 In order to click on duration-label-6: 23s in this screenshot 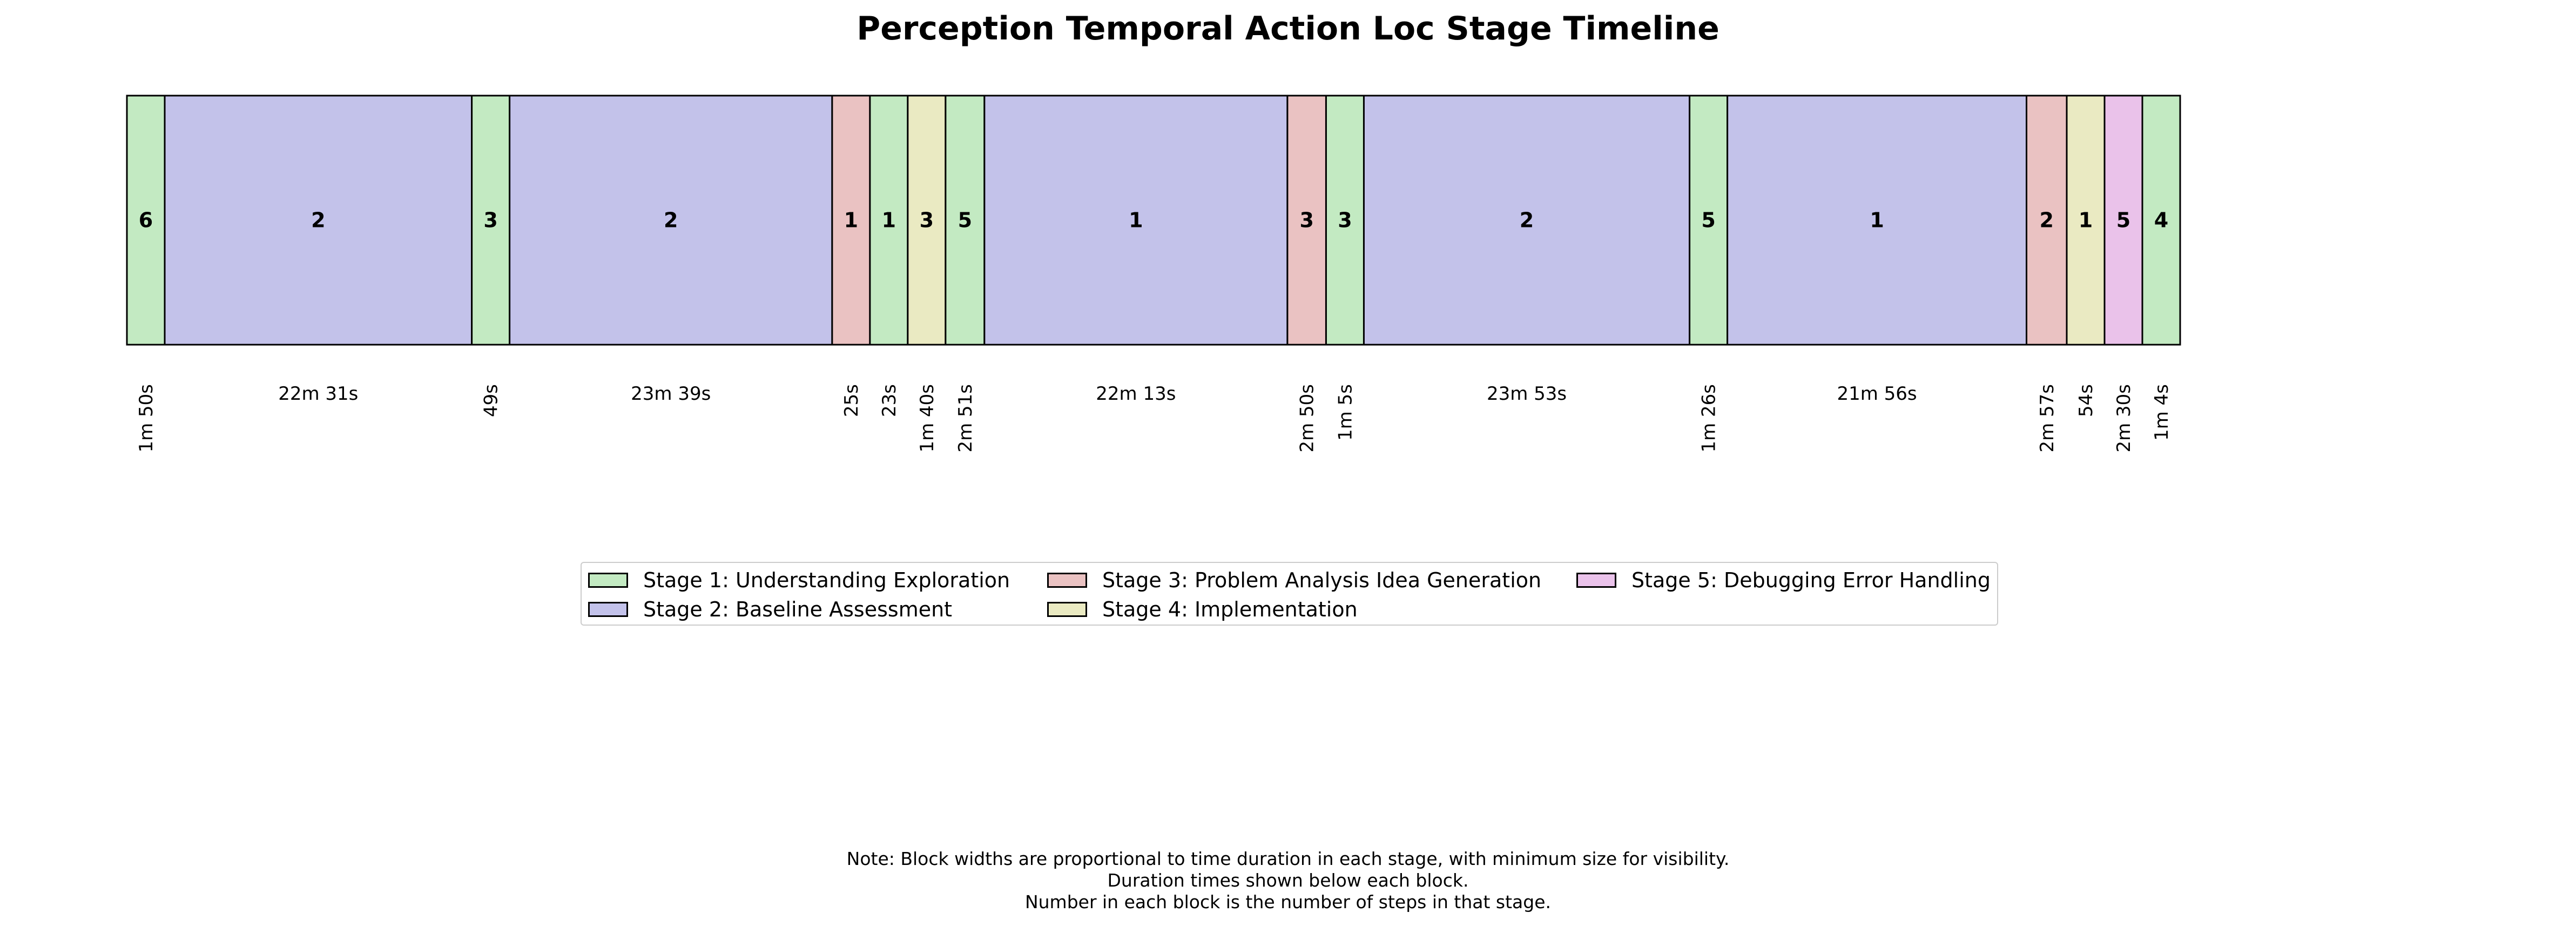, I will do `click(889, 400)`.